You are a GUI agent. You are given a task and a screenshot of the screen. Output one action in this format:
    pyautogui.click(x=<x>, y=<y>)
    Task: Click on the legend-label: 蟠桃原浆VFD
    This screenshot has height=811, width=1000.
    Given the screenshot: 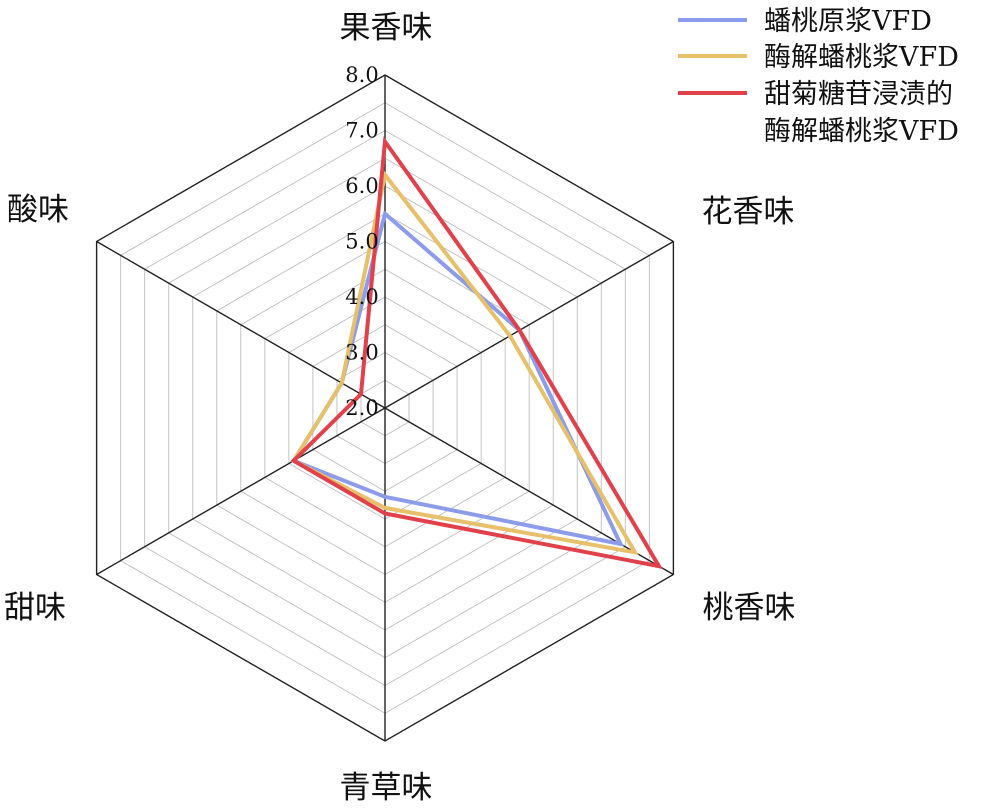 What is the action you would take?
    pyautogui.click(x=848, y=21)
    